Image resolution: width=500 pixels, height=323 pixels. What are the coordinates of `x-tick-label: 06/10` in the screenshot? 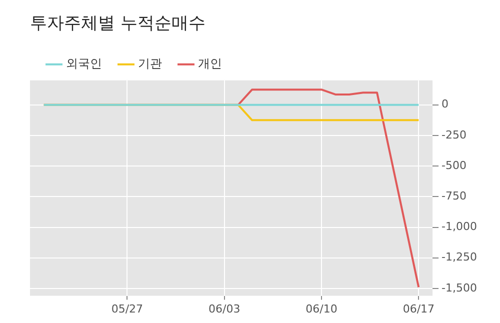 It's located at (322, 309).